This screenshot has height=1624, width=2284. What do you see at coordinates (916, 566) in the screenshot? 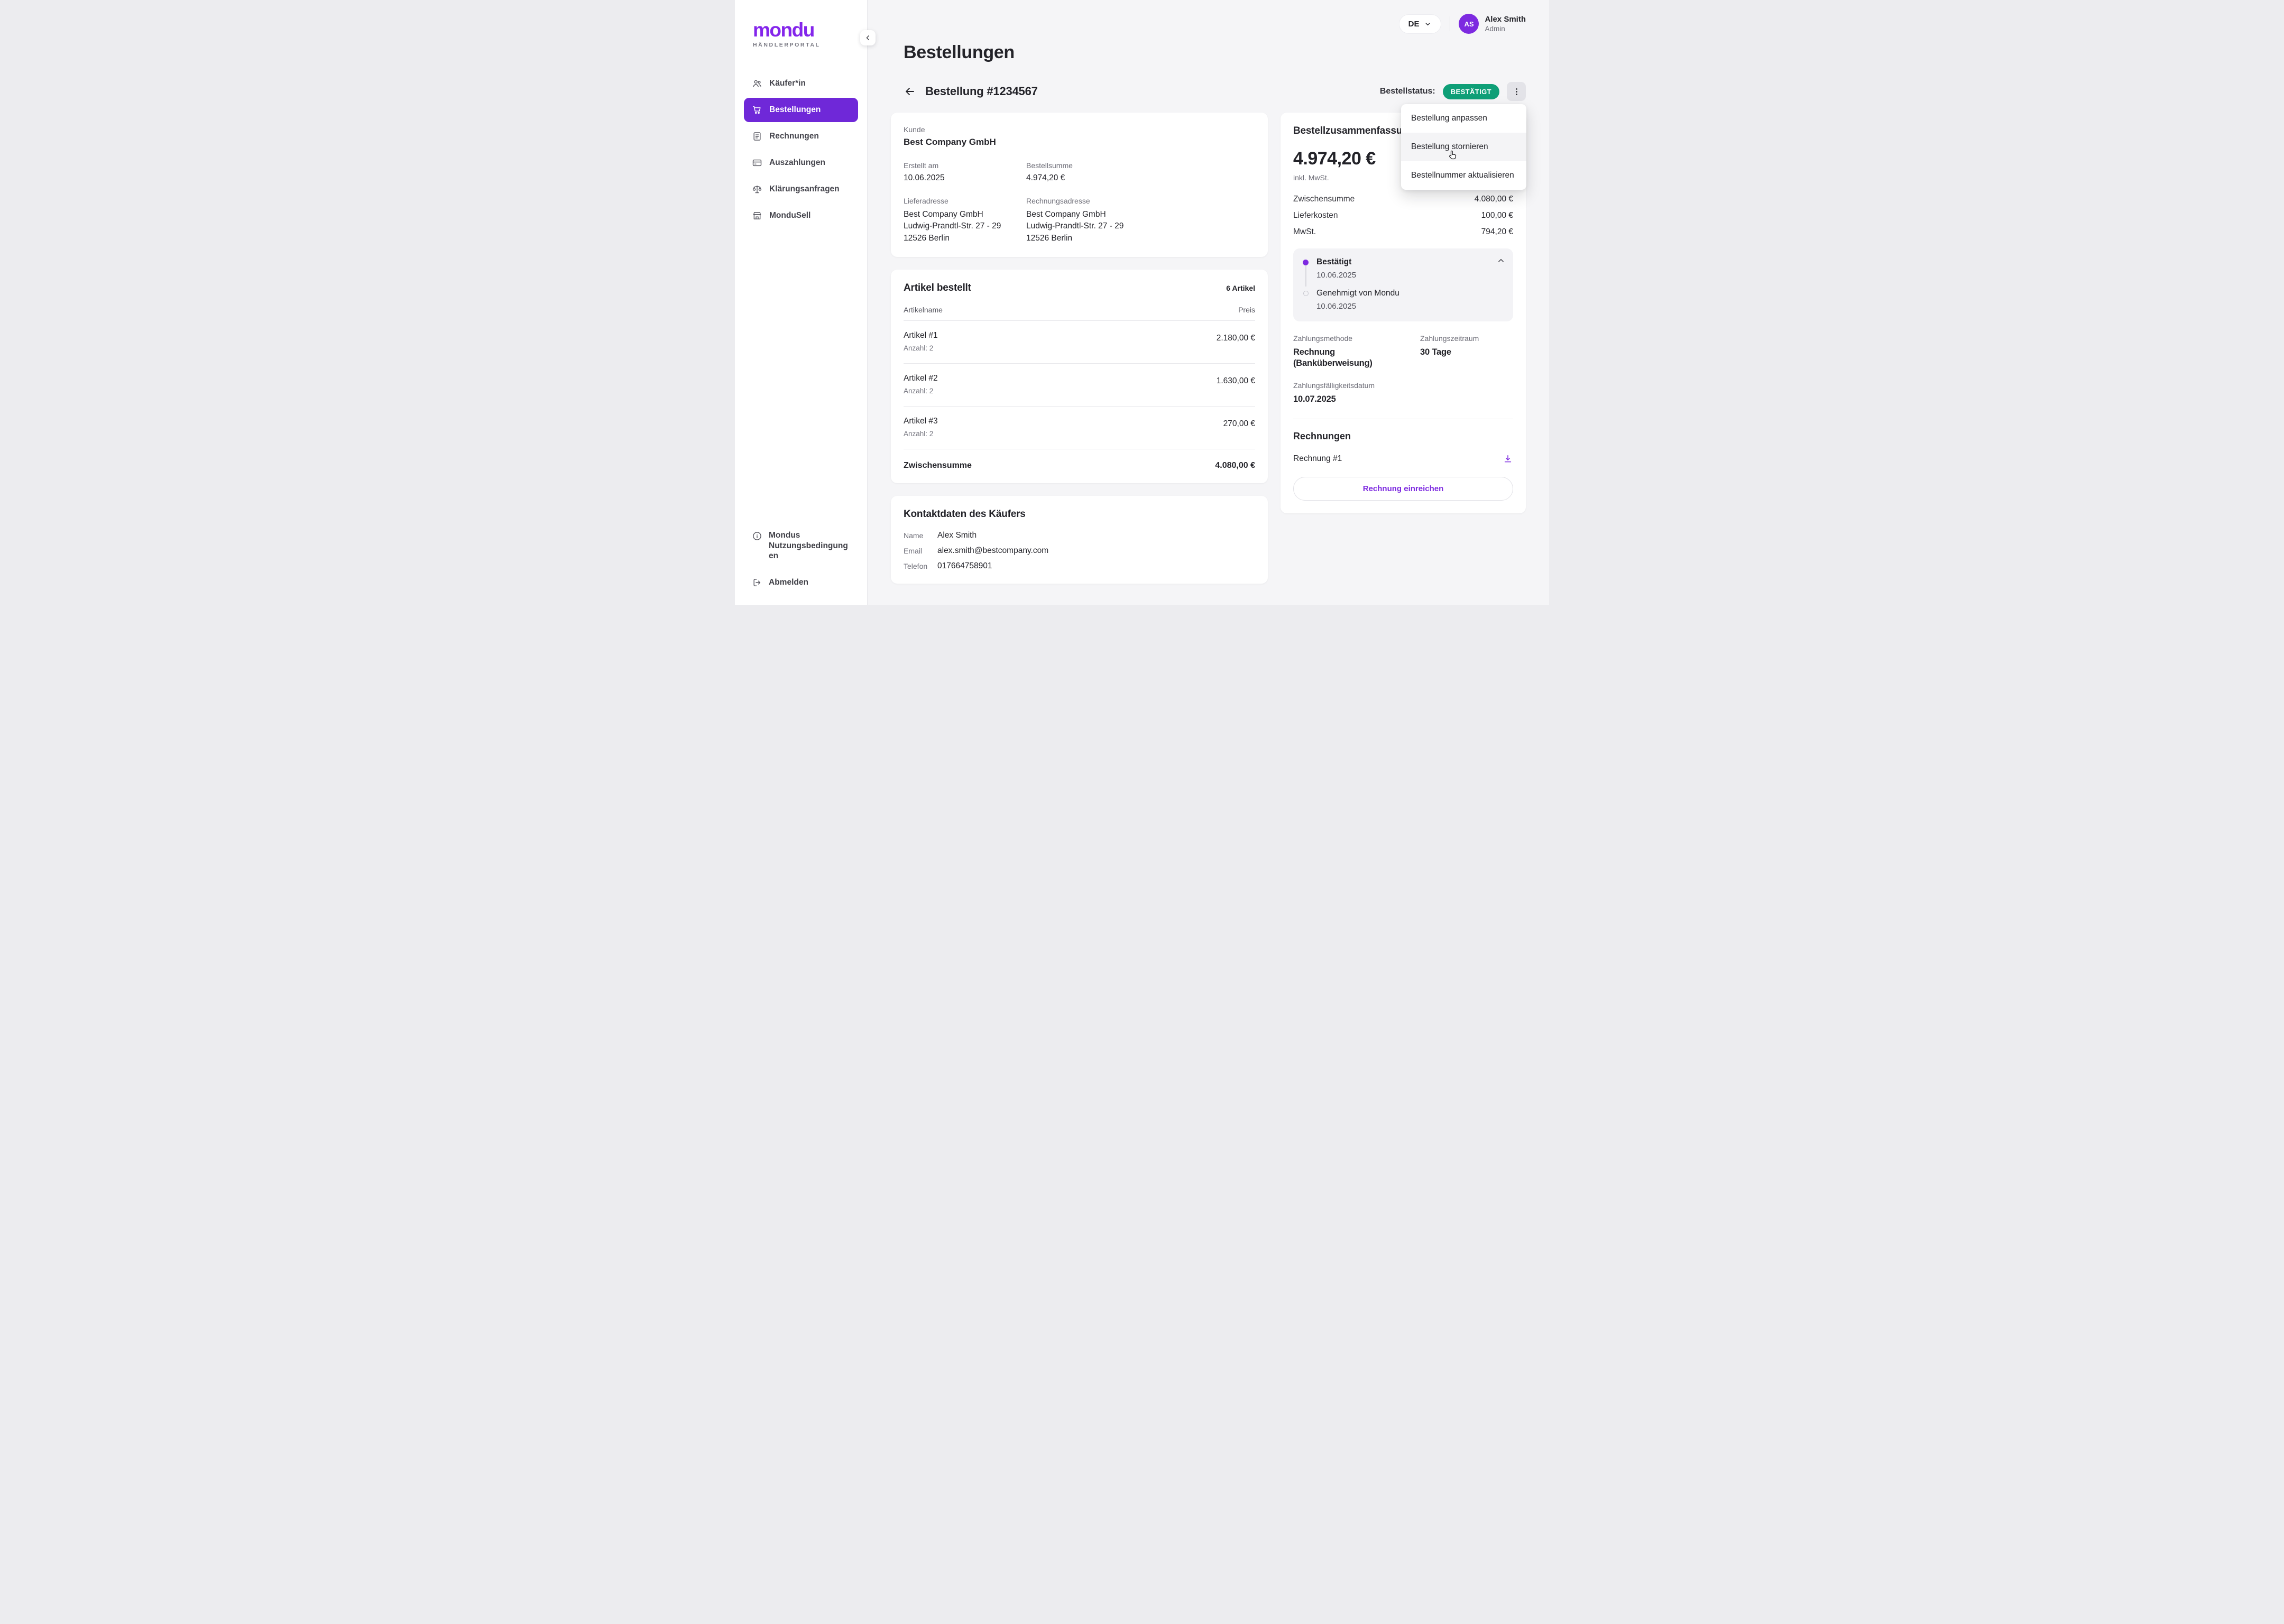
I see `contact-phone-label: Telefon` at bounding box center [916, 566].